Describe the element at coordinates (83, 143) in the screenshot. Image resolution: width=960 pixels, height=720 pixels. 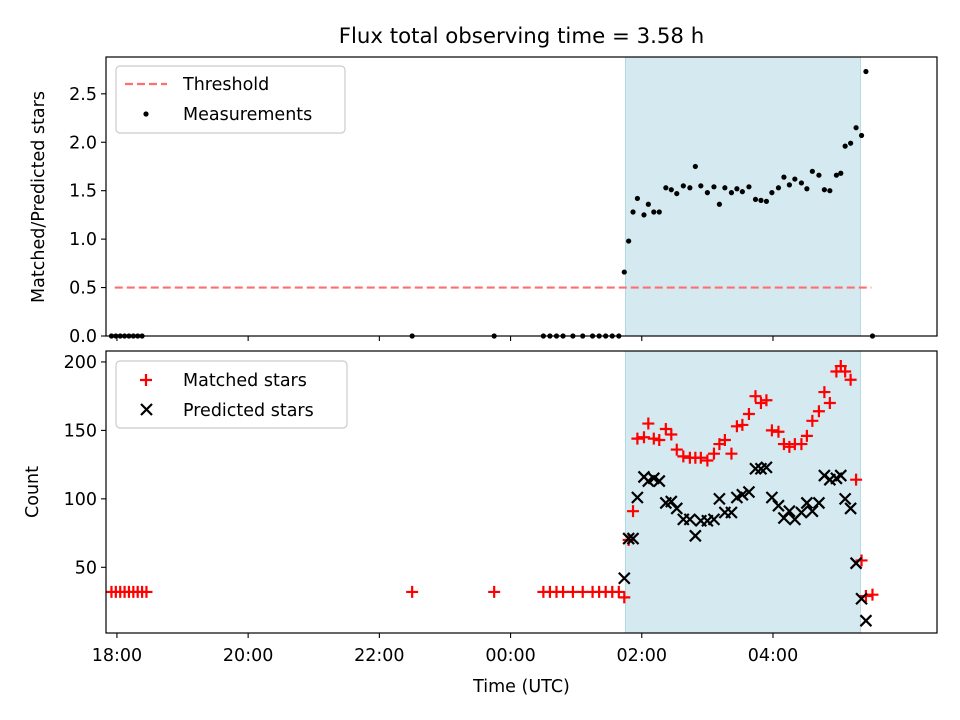
I see `y-tick-label: 2.0` at that location.